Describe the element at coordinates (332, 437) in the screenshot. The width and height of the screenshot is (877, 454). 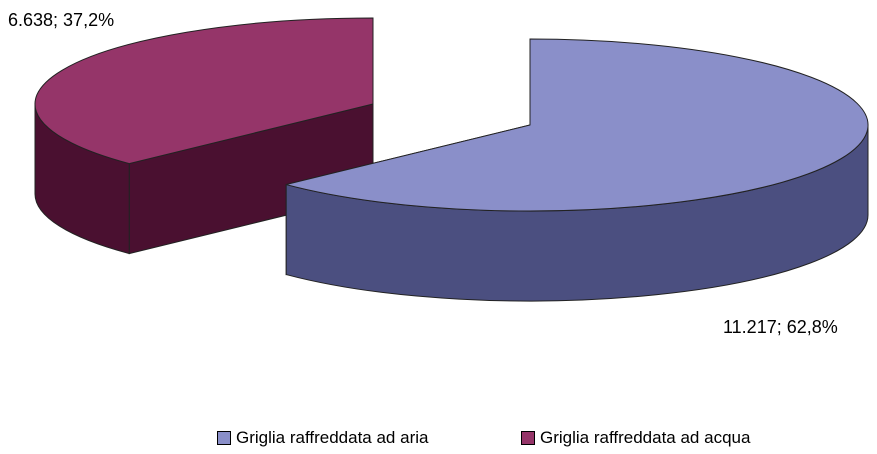
I see `legend-label-aria: Griglia raffreddata ad aria` at that location.